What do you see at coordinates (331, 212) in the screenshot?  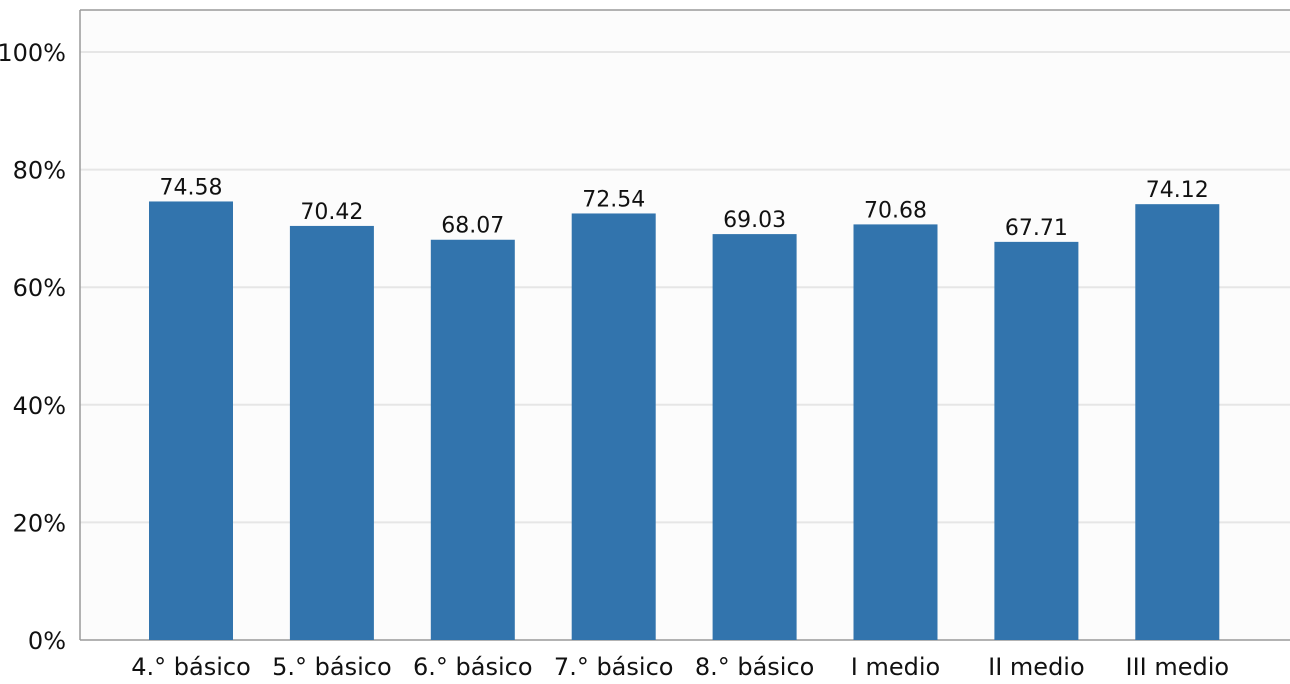 I see `bar-value-label: 70.42` at bounding box center [331, 212].